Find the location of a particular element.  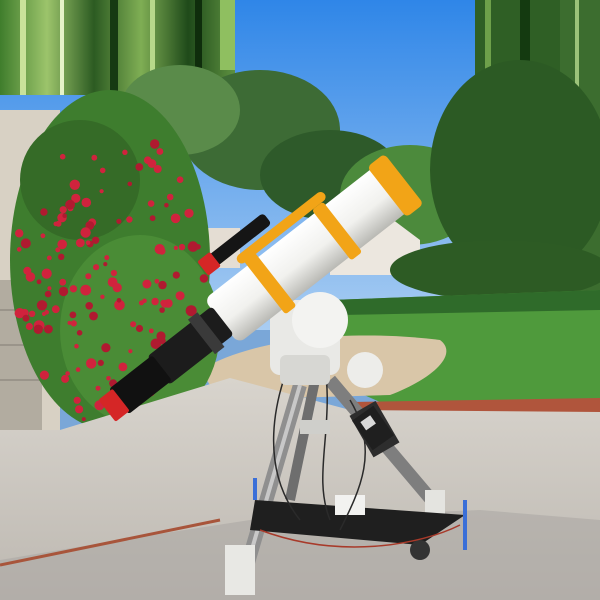

camera-red-cap is located at coordinates (114, 405).